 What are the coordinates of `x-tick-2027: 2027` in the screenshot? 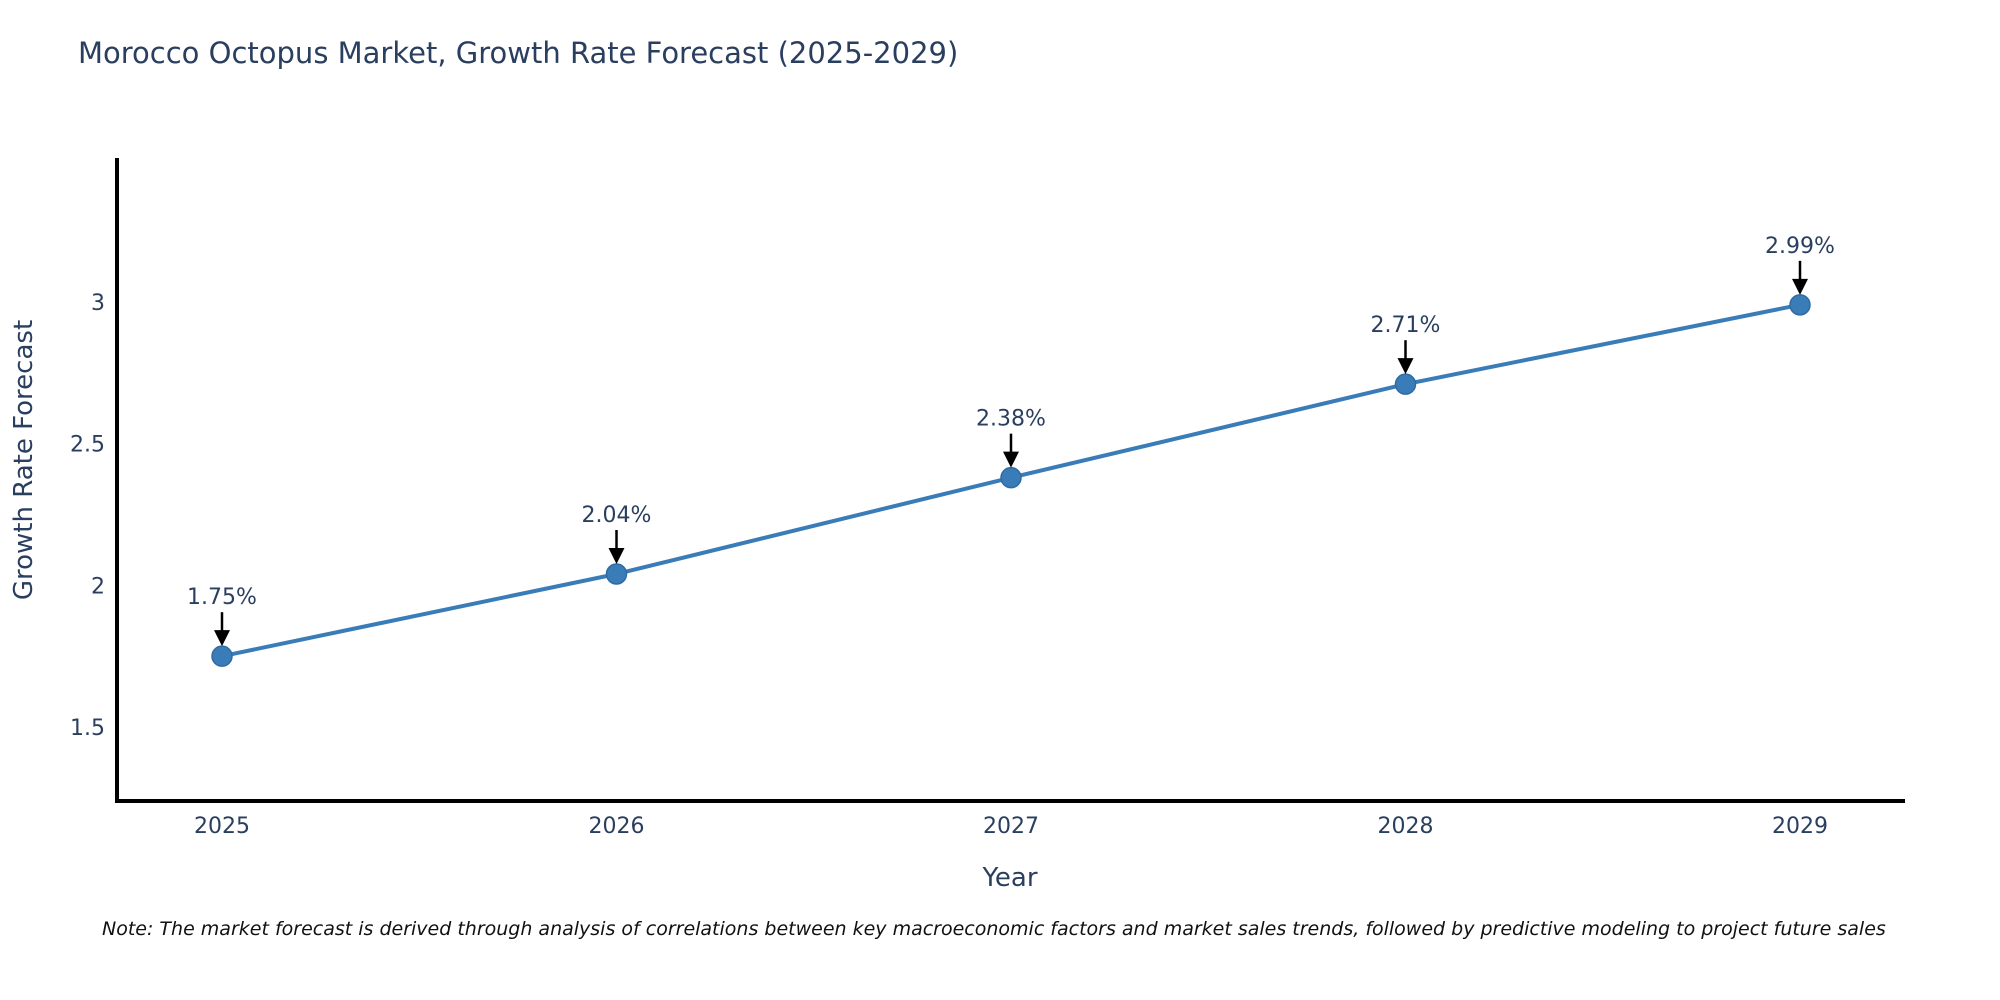 It's located at (1011, 826).